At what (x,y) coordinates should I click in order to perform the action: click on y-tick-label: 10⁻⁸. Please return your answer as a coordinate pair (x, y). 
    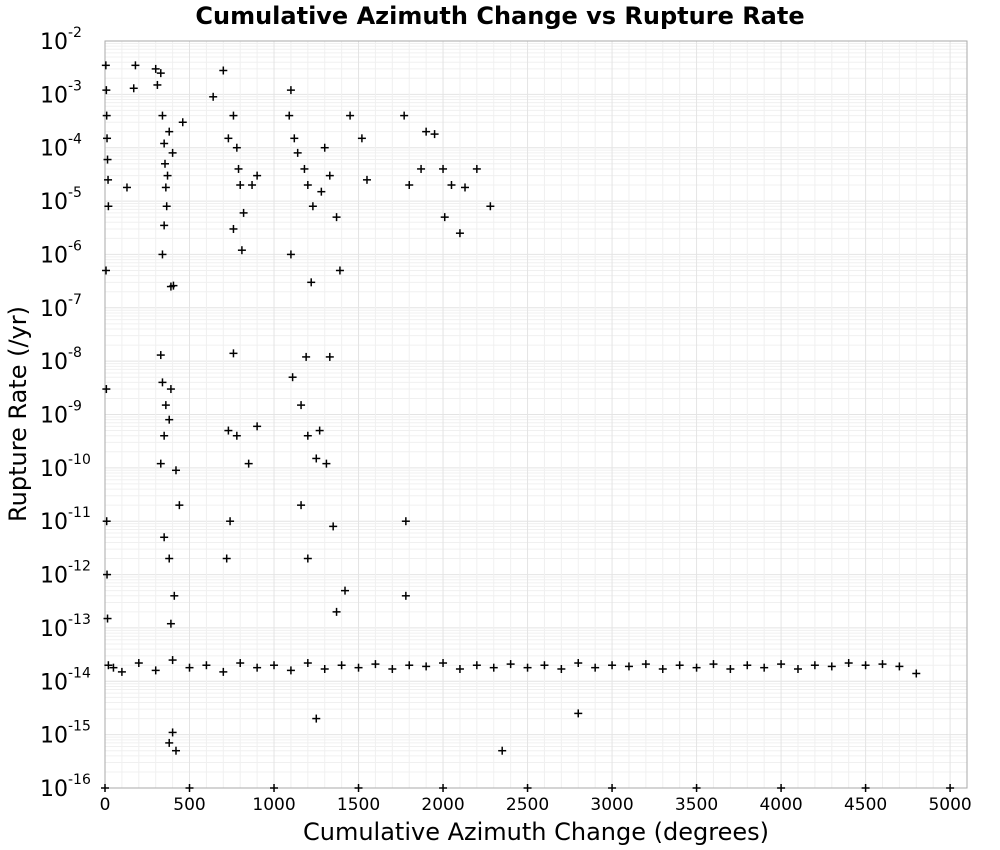
    Looking at the image, I should click on (61, 360).